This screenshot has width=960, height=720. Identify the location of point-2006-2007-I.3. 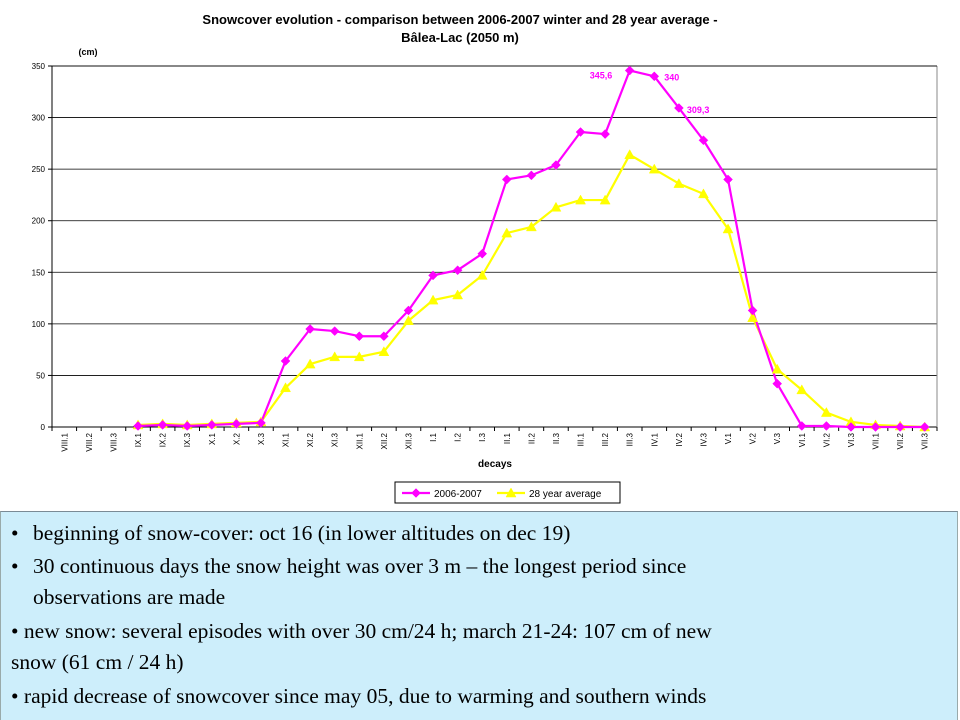
(482, 253).